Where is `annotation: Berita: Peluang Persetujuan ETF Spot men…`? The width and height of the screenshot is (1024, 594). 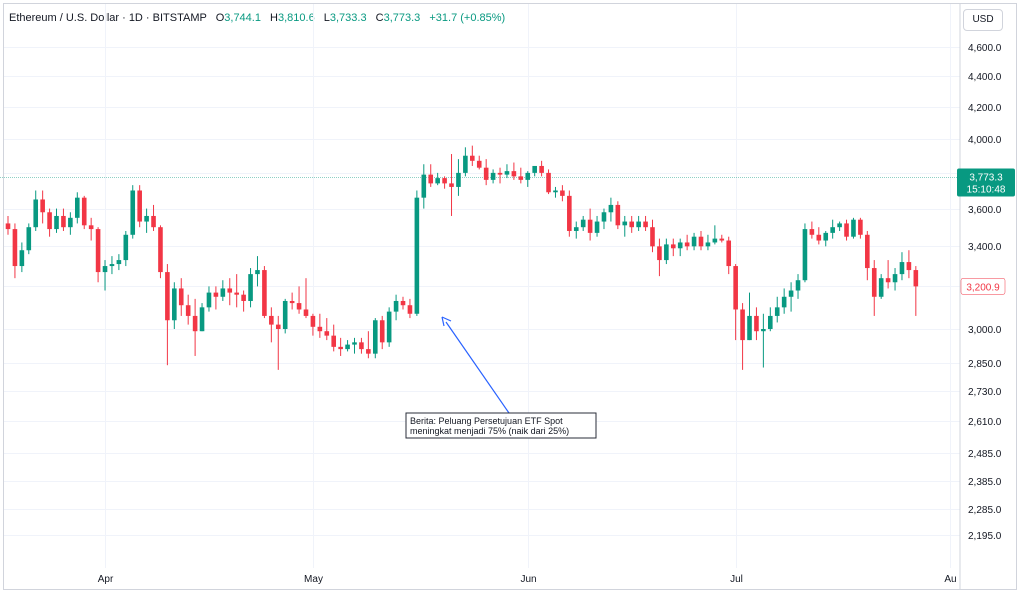 annotation: Berita: Peluang Persetujuan ETF Spot men… is located at coordinates (501, 377).